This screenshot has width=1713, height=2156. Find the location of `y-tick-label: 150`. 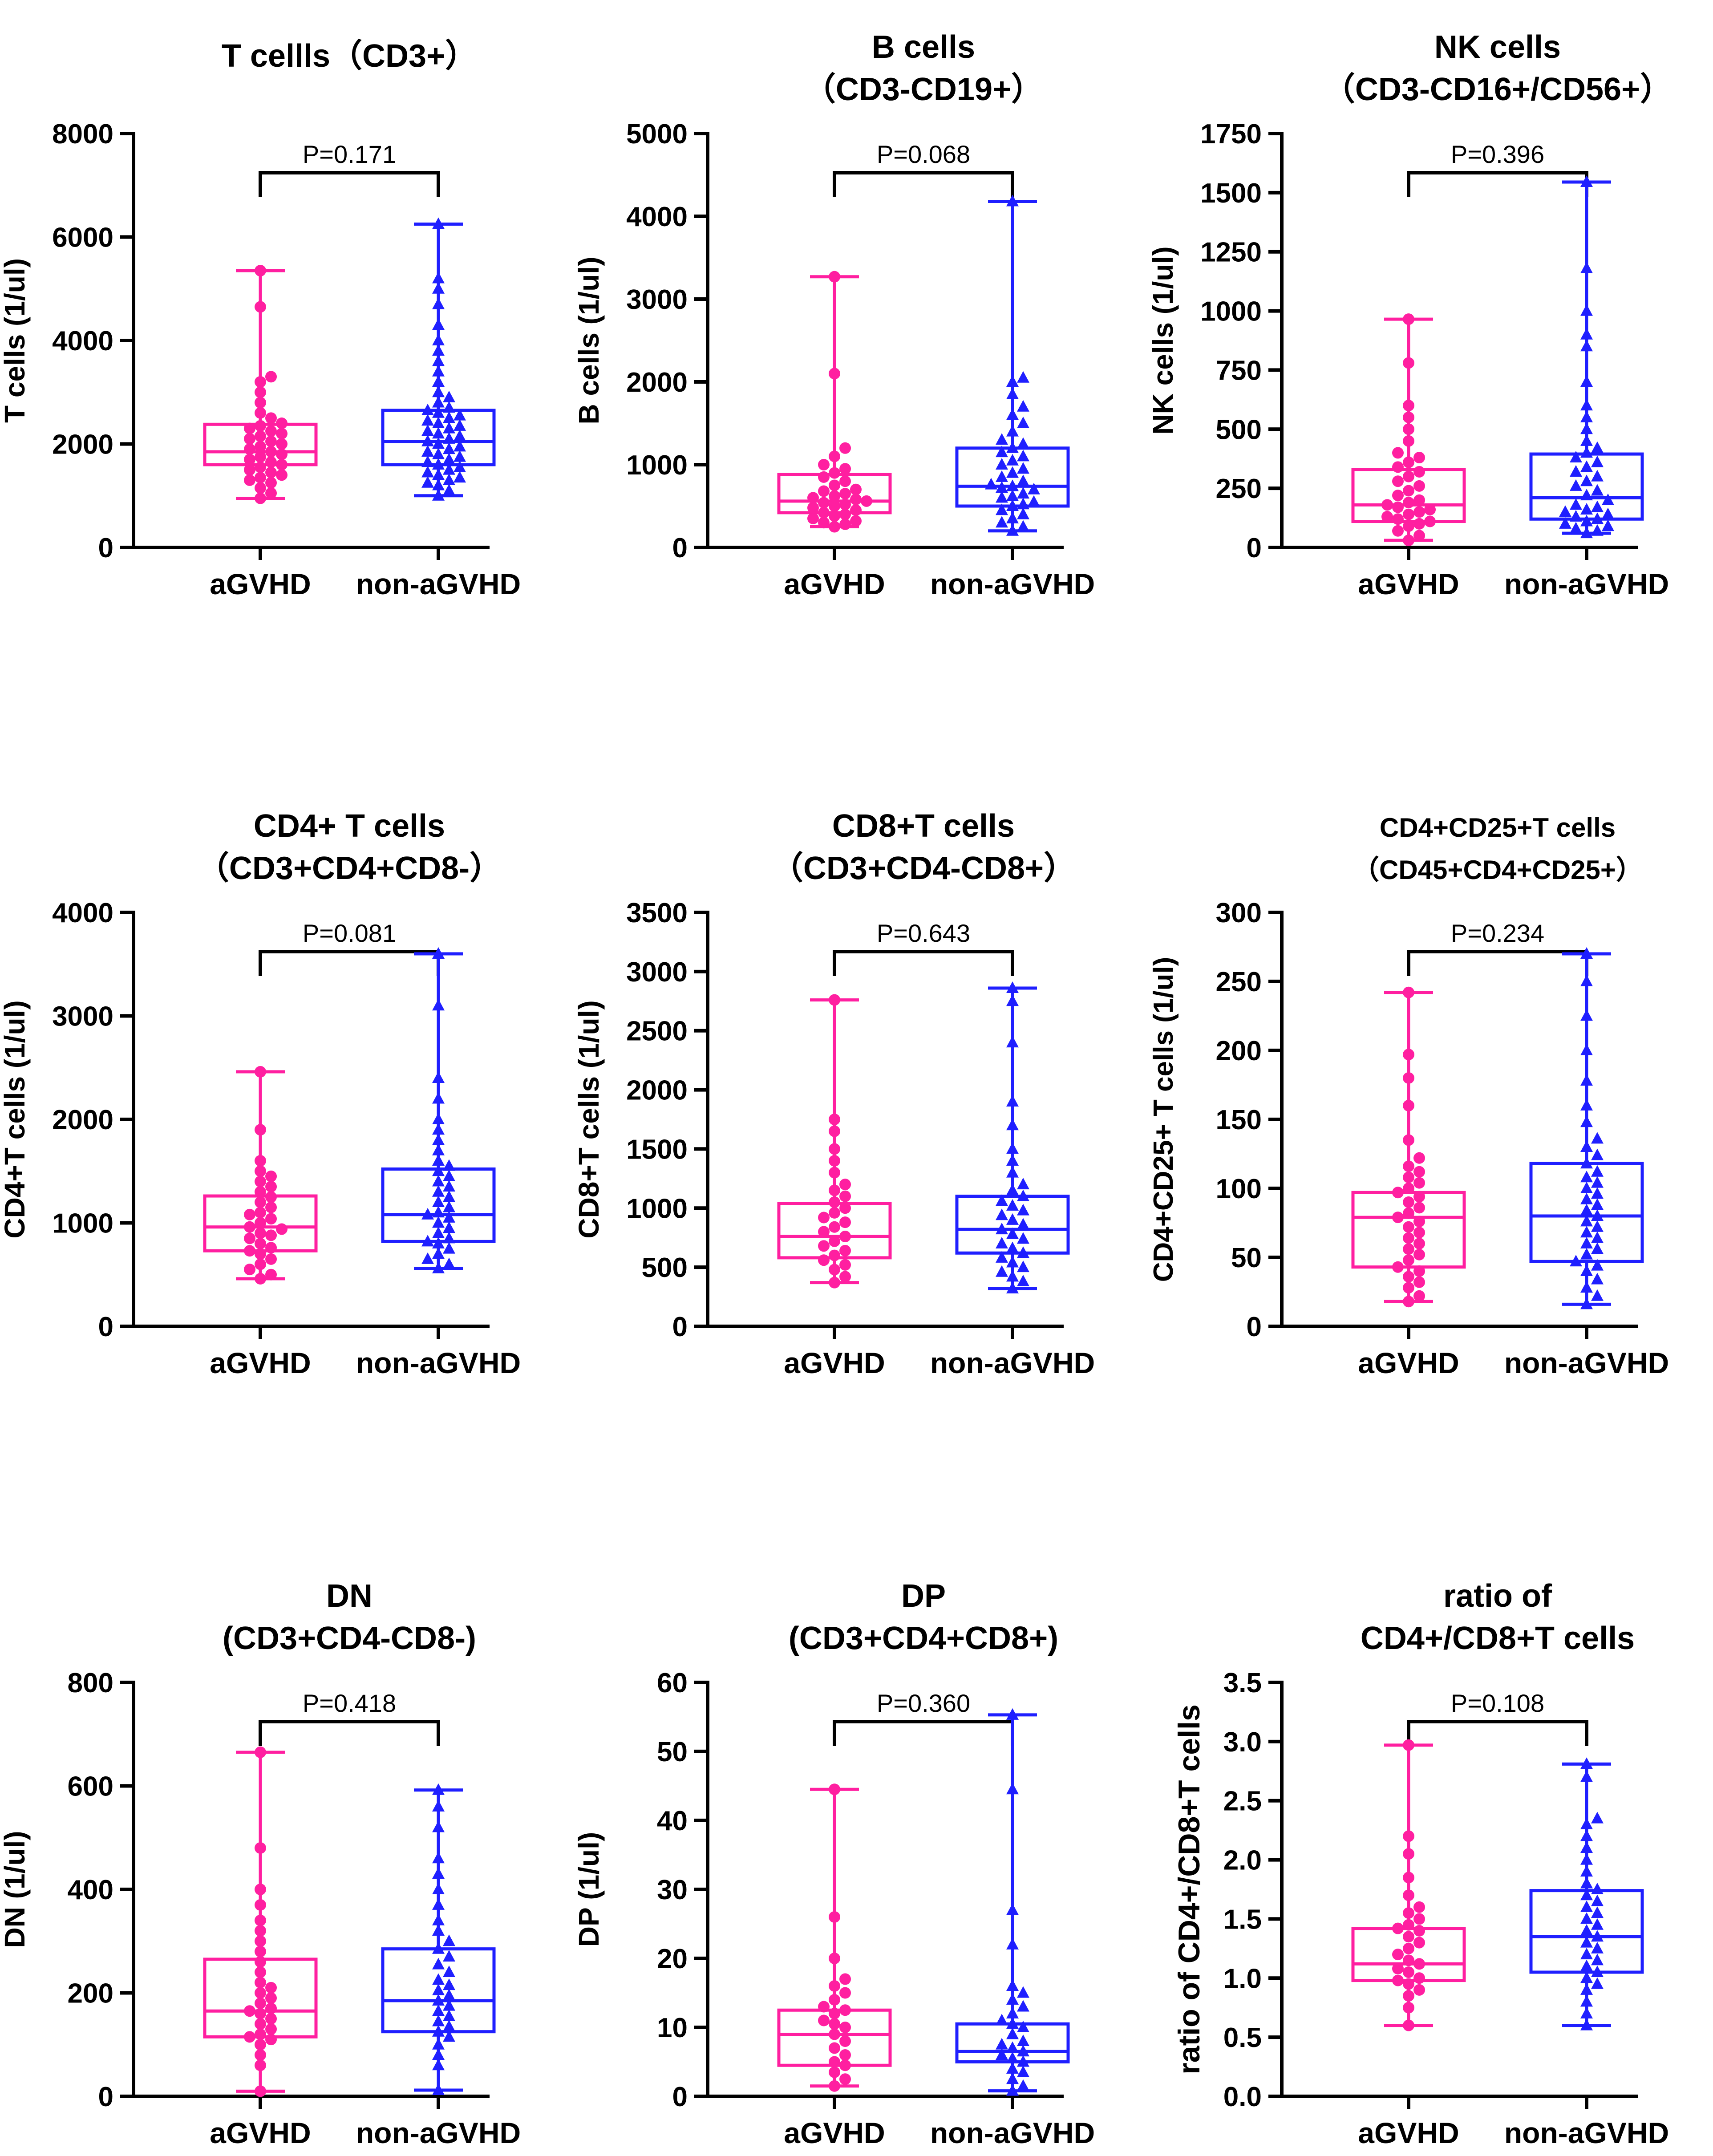

y-tick-label: 150 is located at coordinates (1239, 1120).